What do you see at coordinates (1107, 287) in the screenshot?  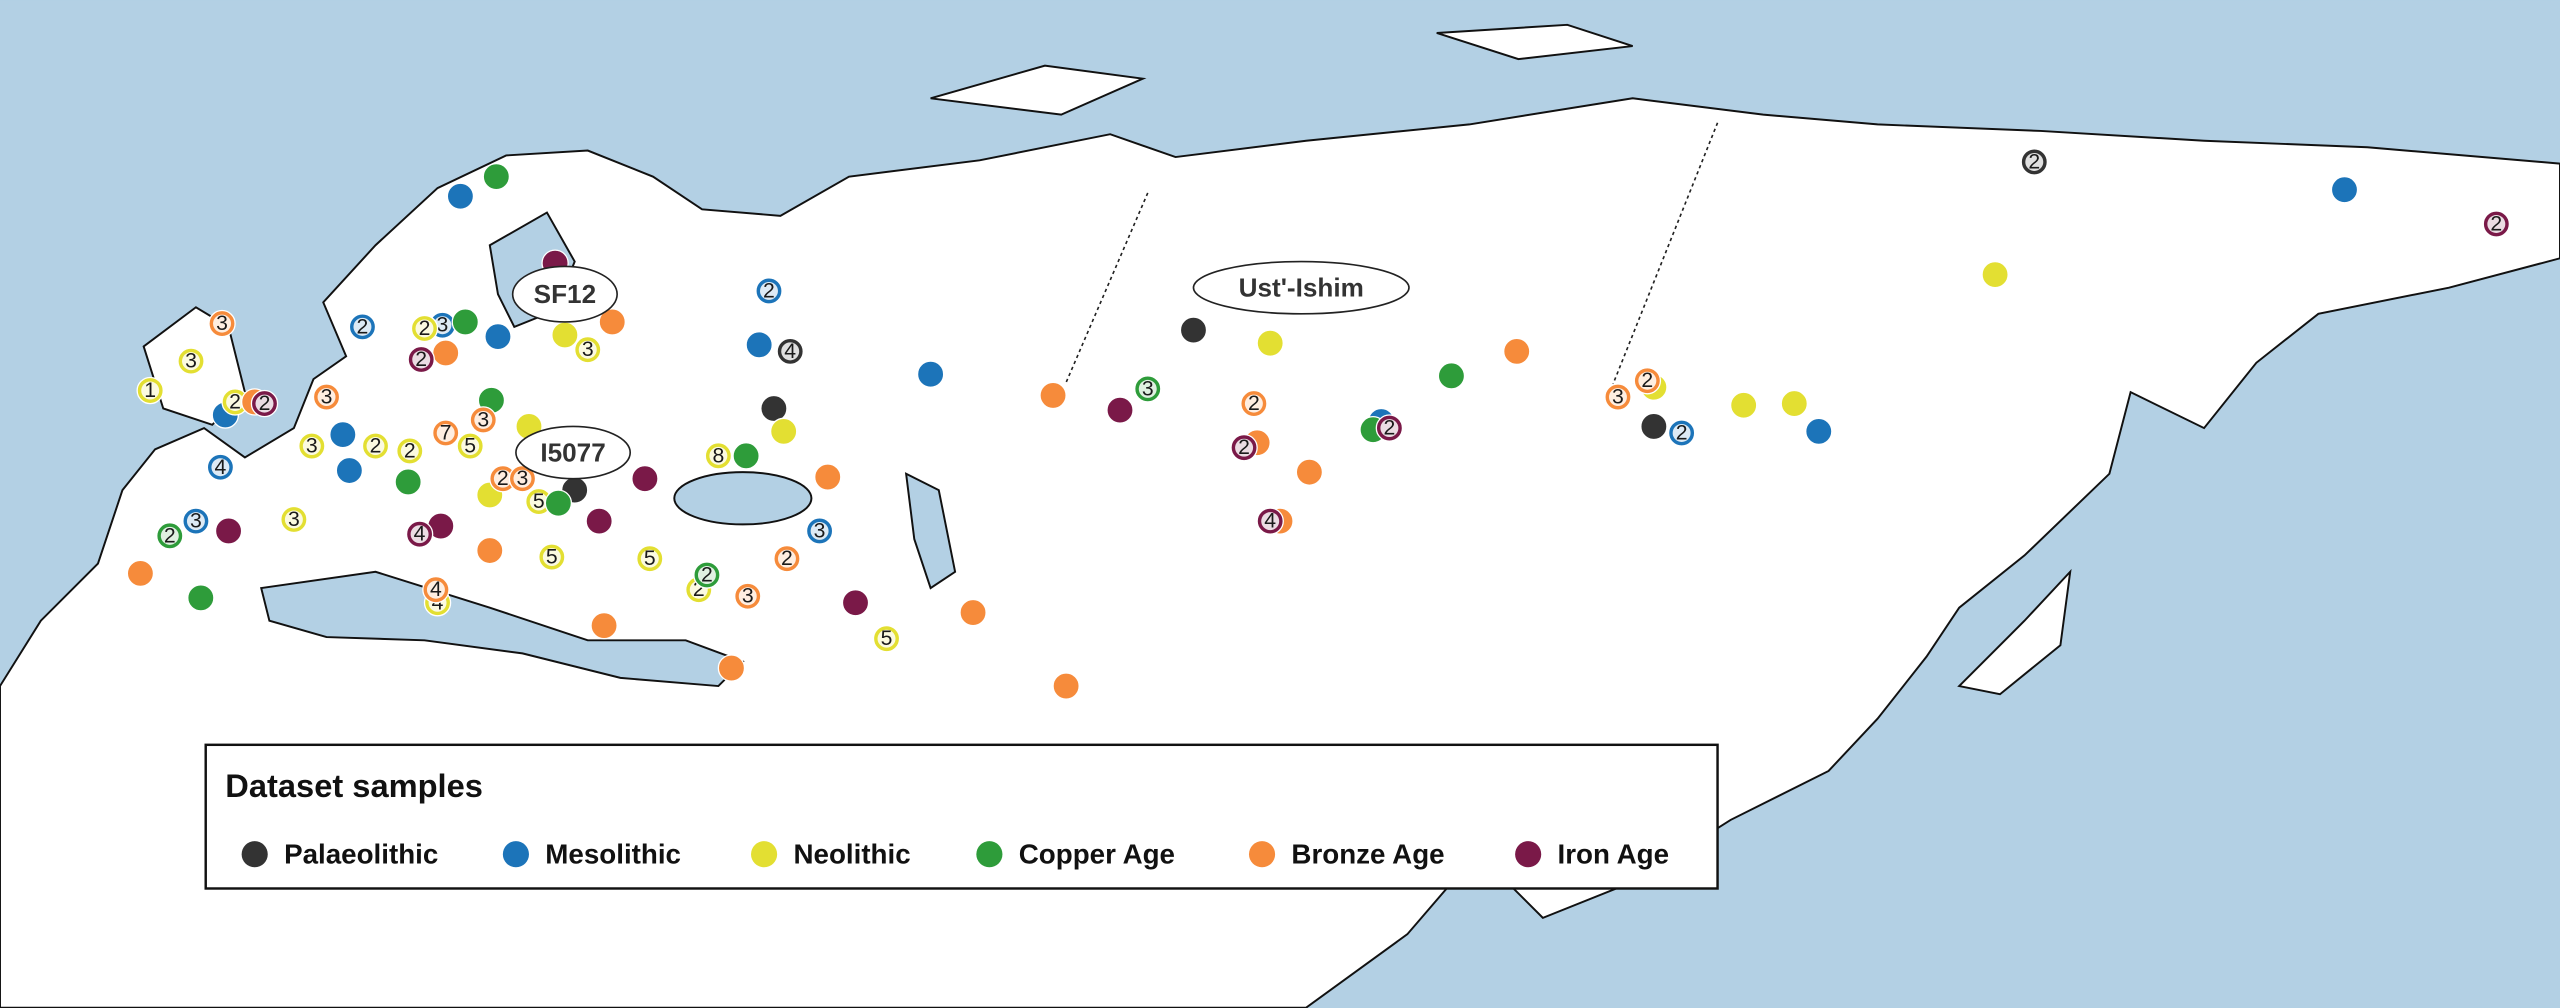 I see `callout-line` at bounding box center [1107, 287].